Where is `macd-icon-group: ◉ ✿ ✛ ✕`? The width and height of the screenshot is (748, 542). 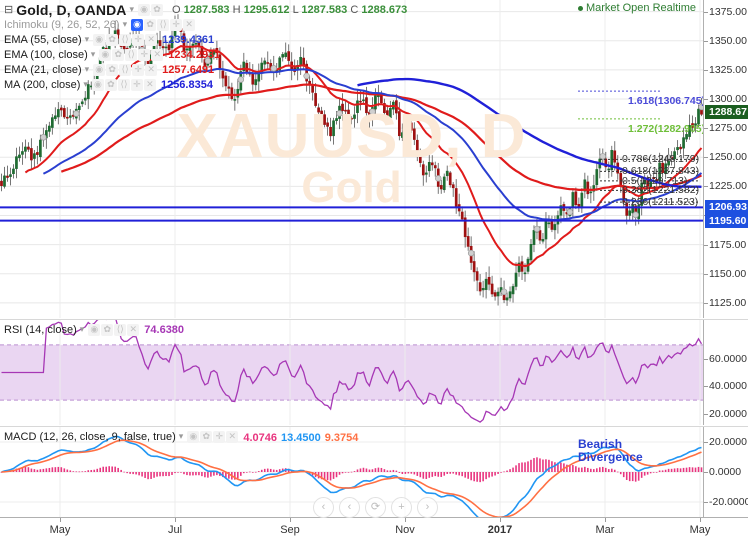 macd-icon-group: ◉ ✿ ✛ ✕ is located at coordinates (213, 436).